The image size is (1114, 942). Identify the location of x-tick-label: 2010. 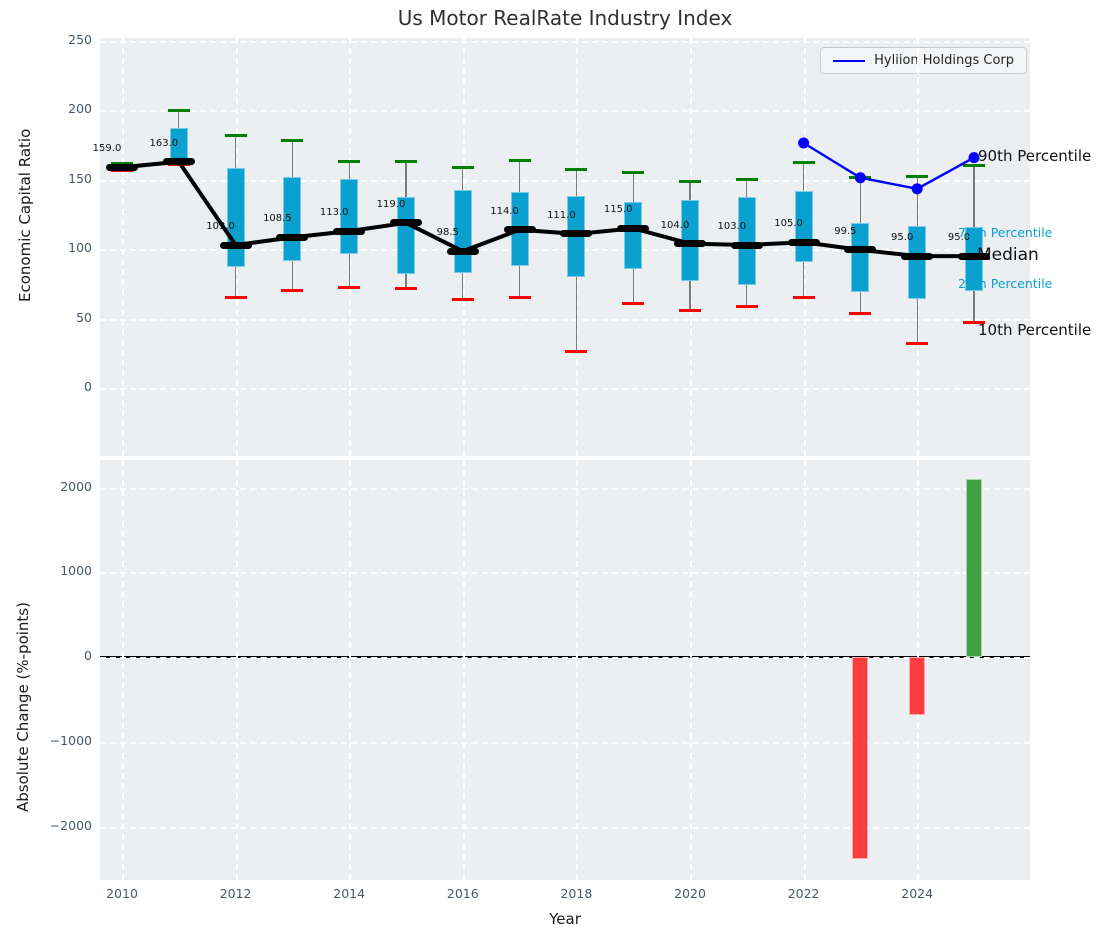
(122, 893).